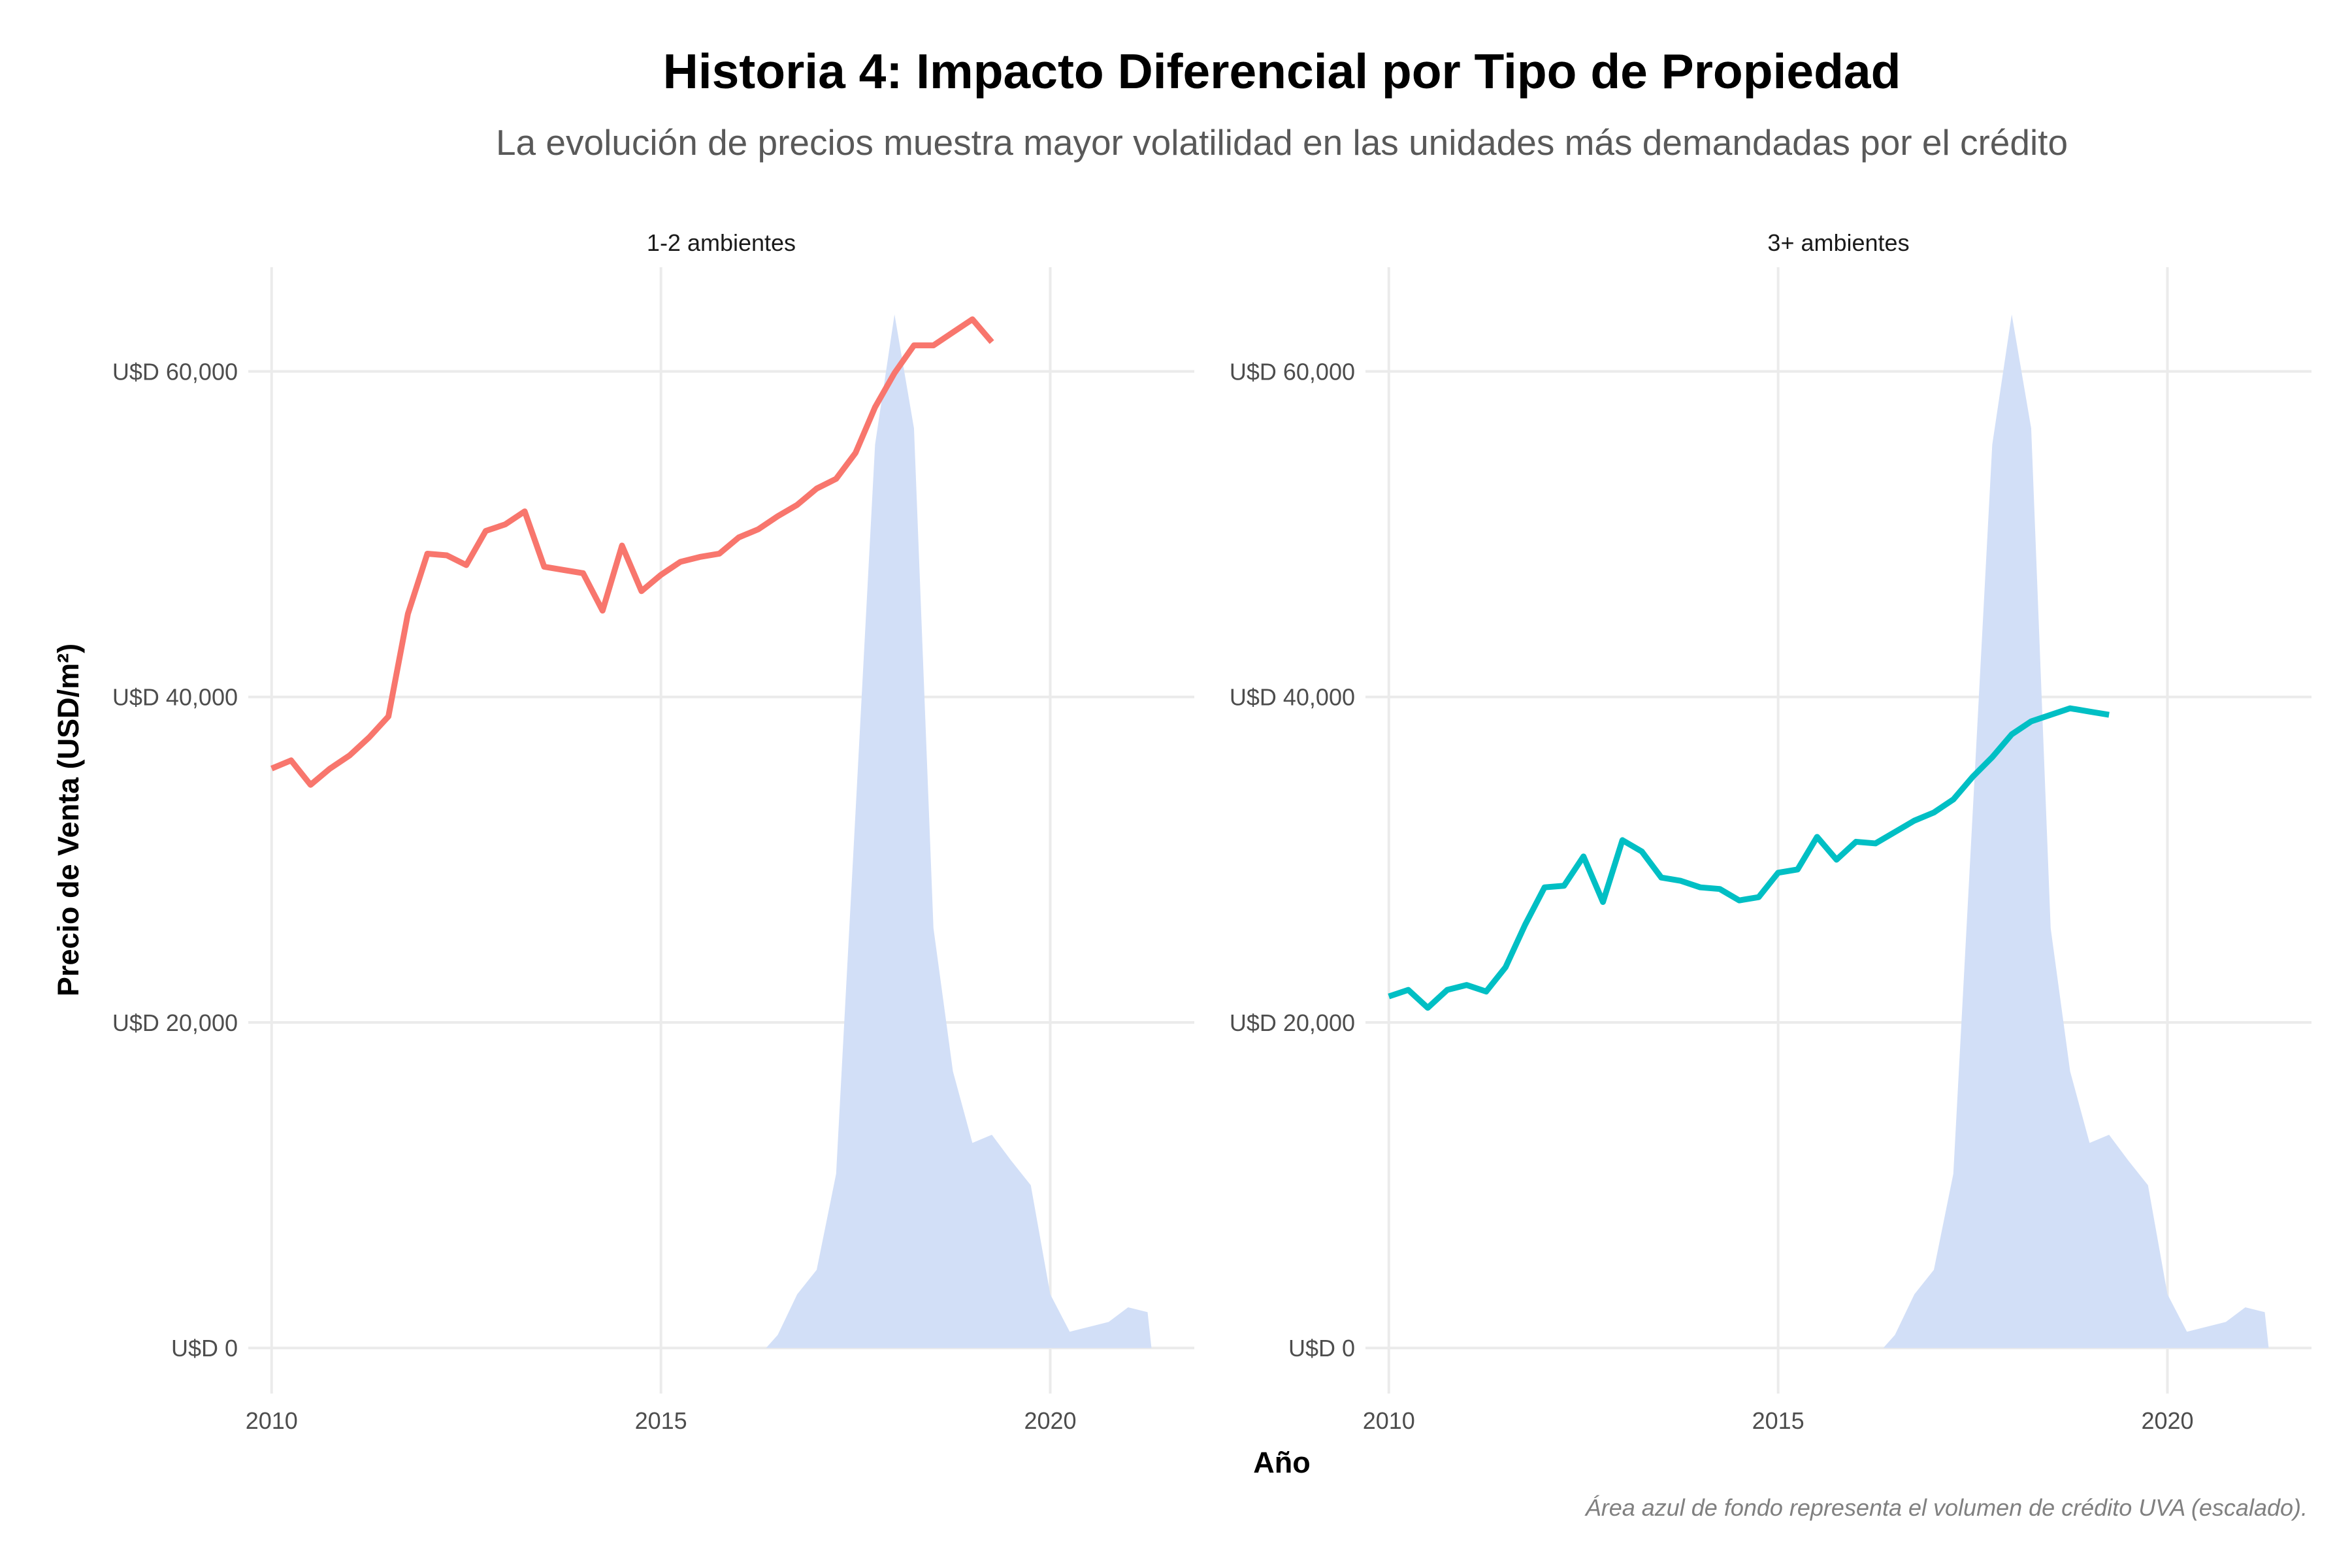  Describe the element at coordinates (721, 242) in the screenshot. I see `facet-label-1-2-ambientes: 1-2 ambientes` at that location.